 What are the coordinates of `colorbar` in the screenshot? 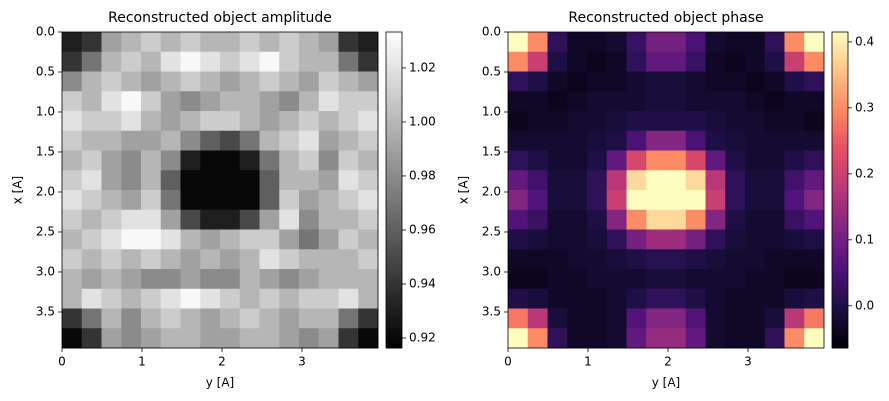 It's located at (394, 190).